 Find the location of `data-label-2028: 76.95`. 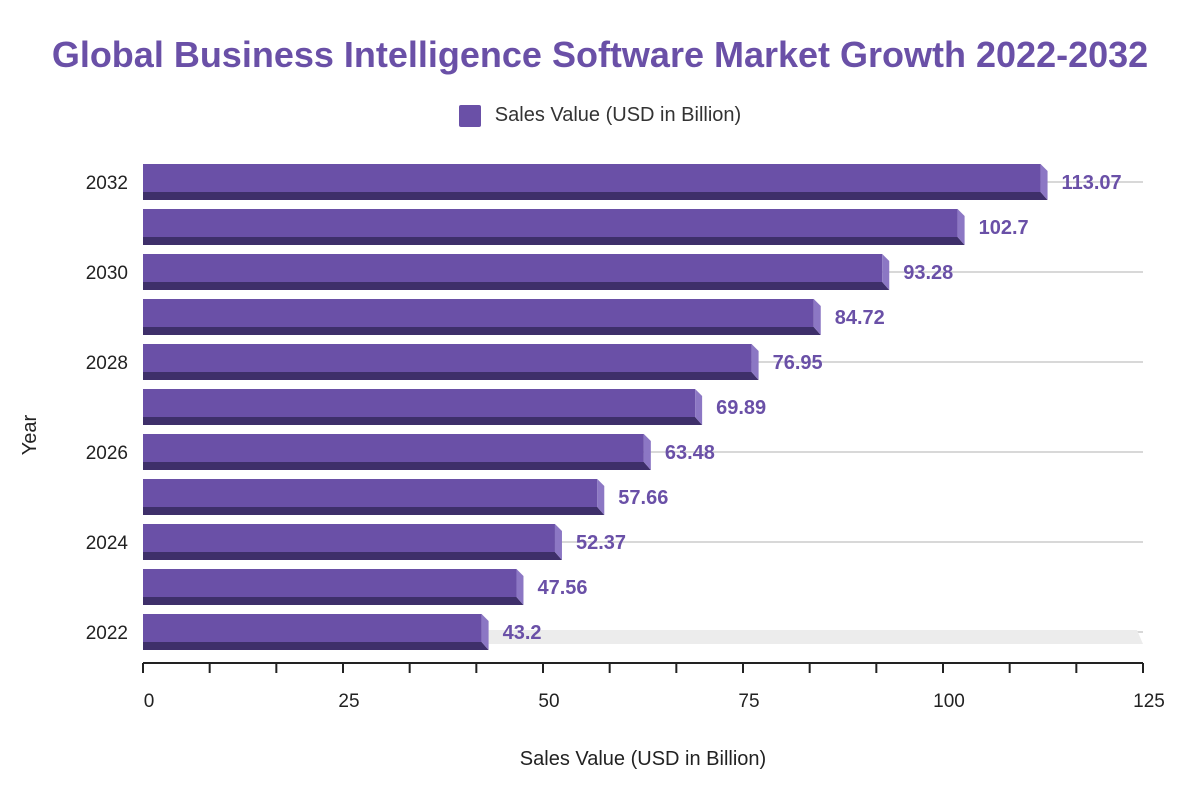

data-label-2028: 76.95 is located at coordinates (798, 363).